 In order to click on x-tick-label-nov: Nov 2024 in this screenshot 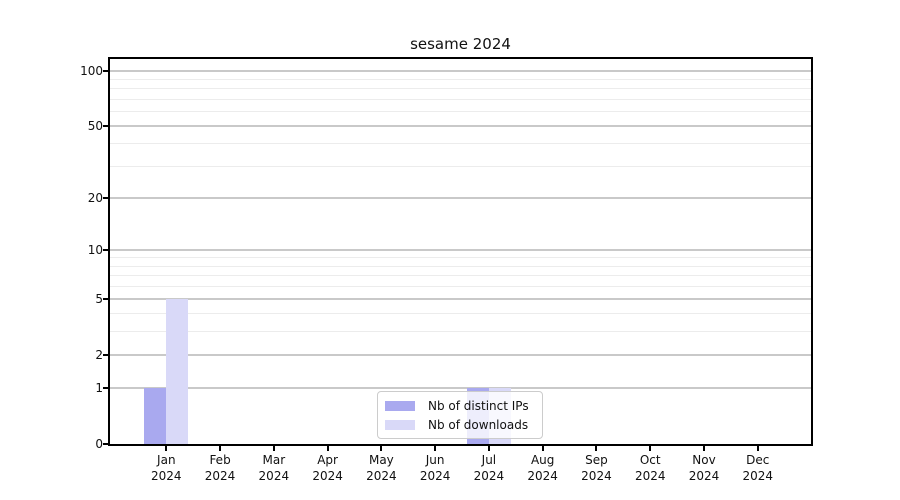, I will do `click(704, 468)`.